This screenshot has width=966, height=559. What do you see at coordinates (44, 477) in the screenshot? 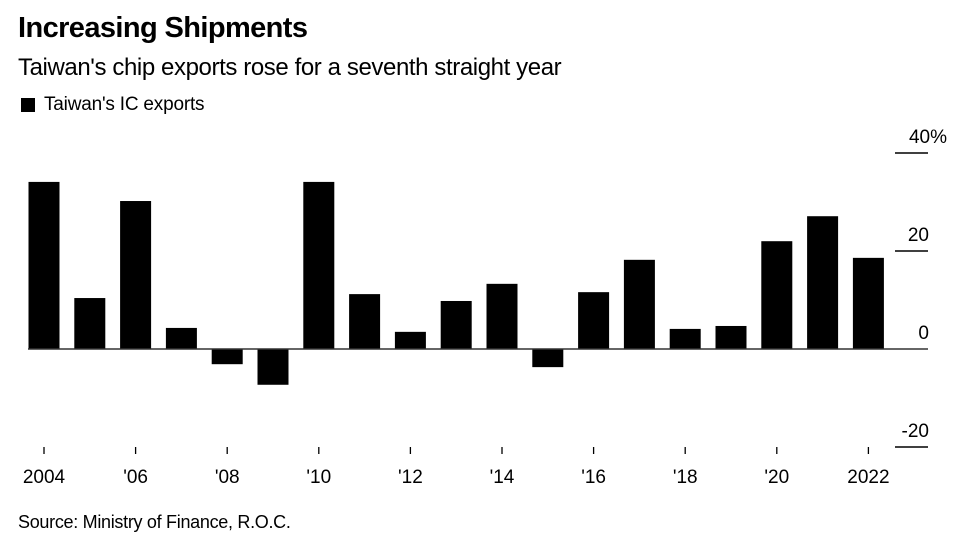
I see `x-tick-label: 2004` at bounding box center [44, 477].